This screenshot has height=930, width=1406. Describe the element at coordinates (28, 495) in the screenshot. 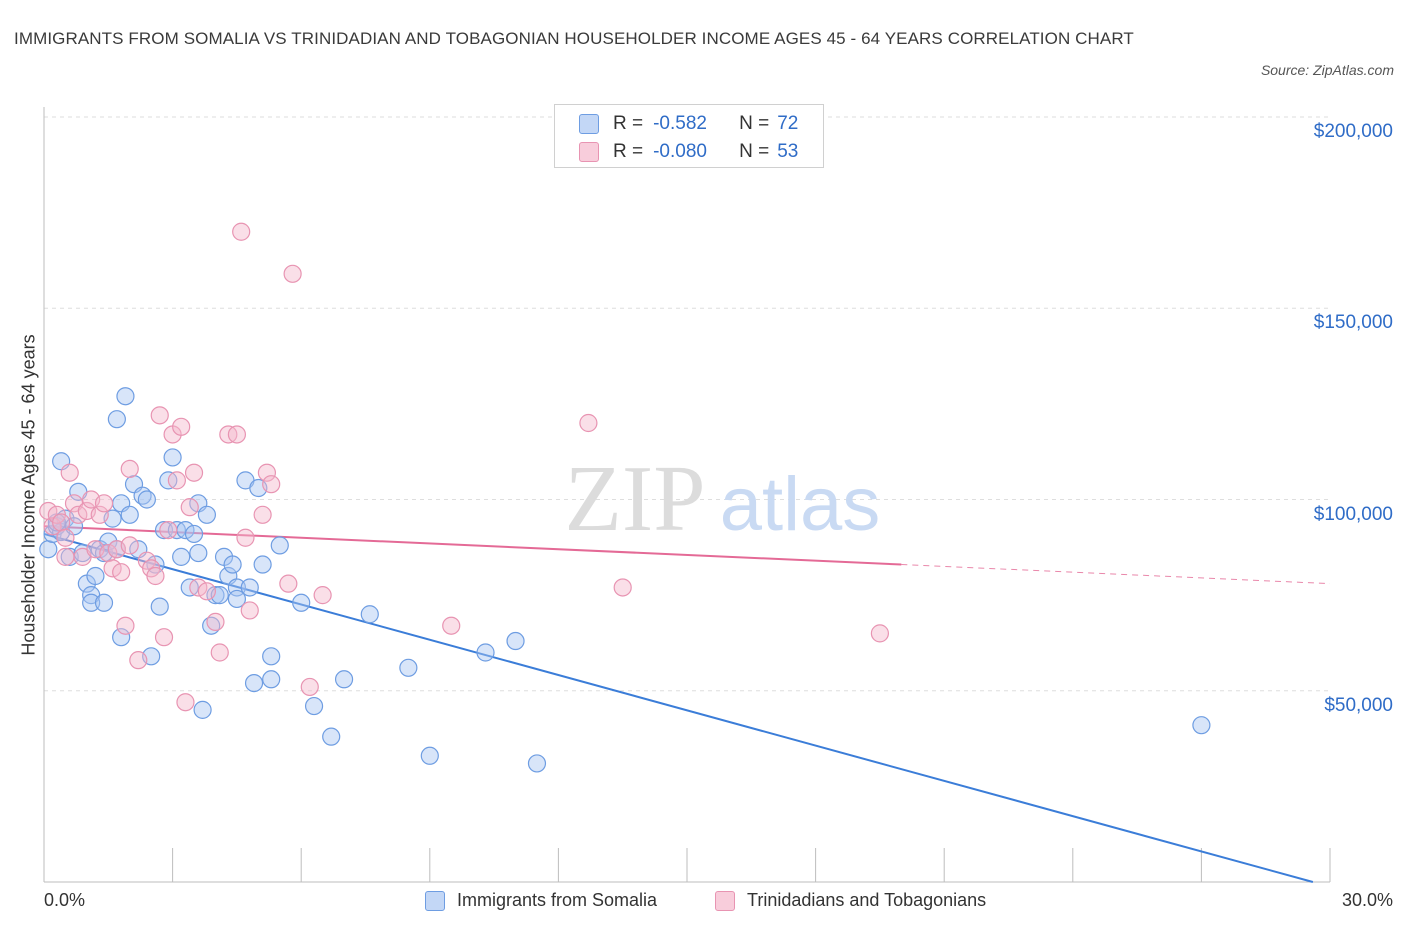

I see `y-axis-title: Householder Income Ages 45 - 64 years` at that location.